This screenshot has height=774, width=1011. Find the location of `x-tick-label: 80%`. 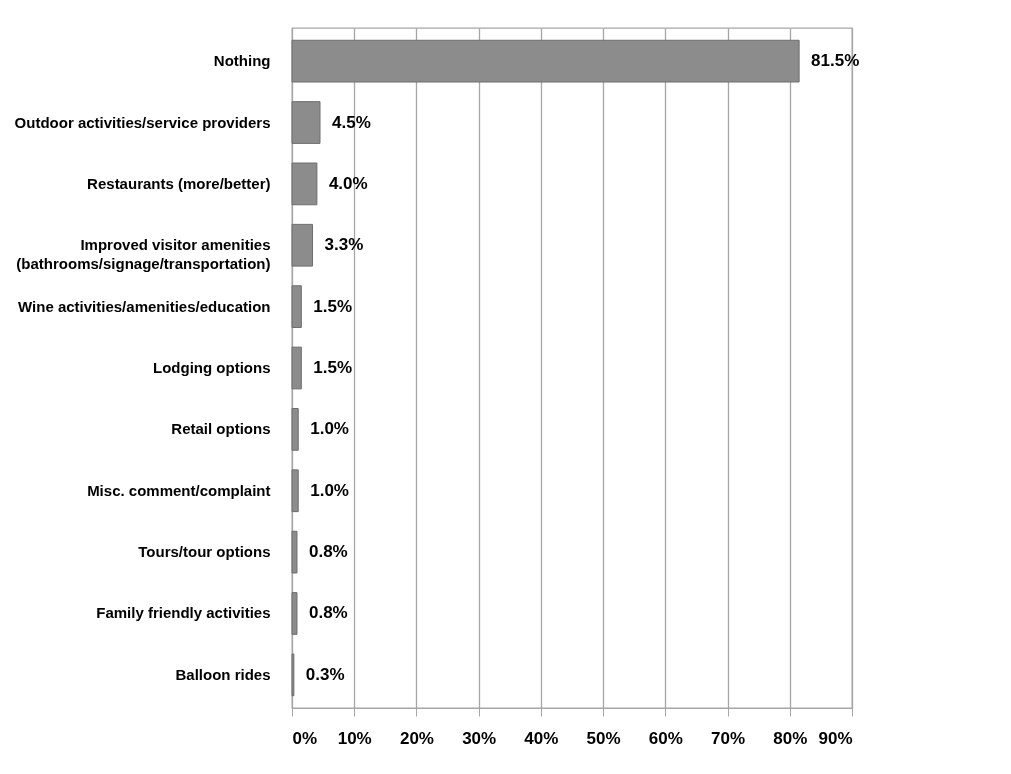

x-tick-label: 80% is located at coordinates (790, 738).